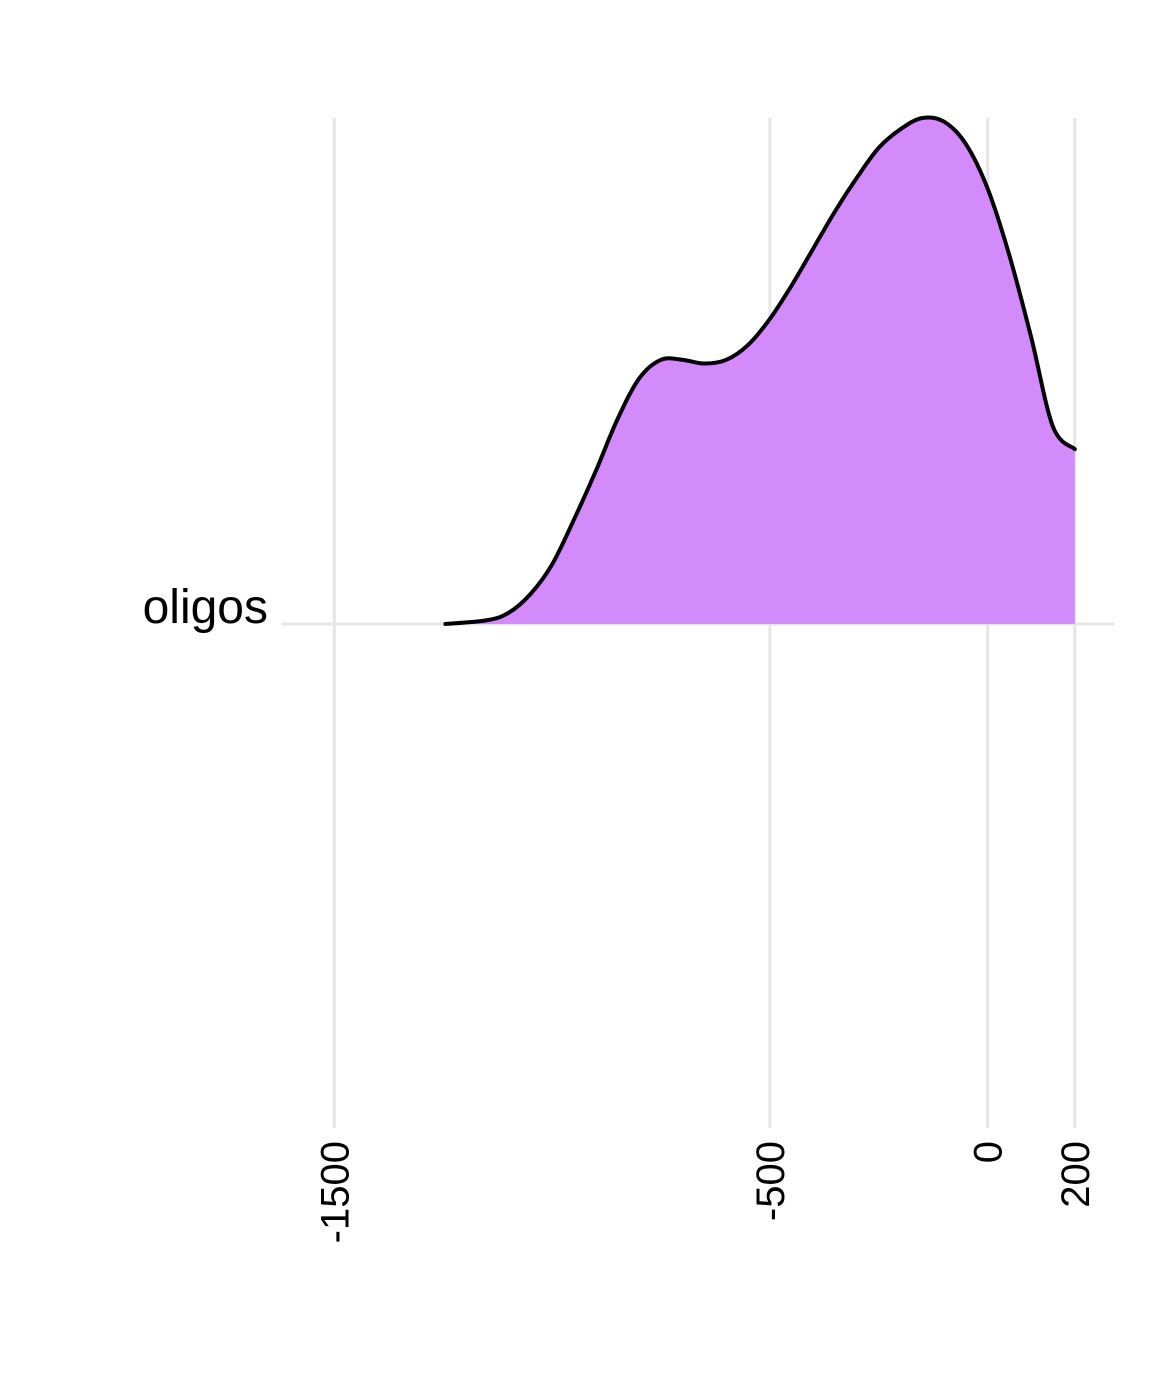 The image size is (1176, 1383). I want to click on x-tick-label: -1500, so click(335, 1192).